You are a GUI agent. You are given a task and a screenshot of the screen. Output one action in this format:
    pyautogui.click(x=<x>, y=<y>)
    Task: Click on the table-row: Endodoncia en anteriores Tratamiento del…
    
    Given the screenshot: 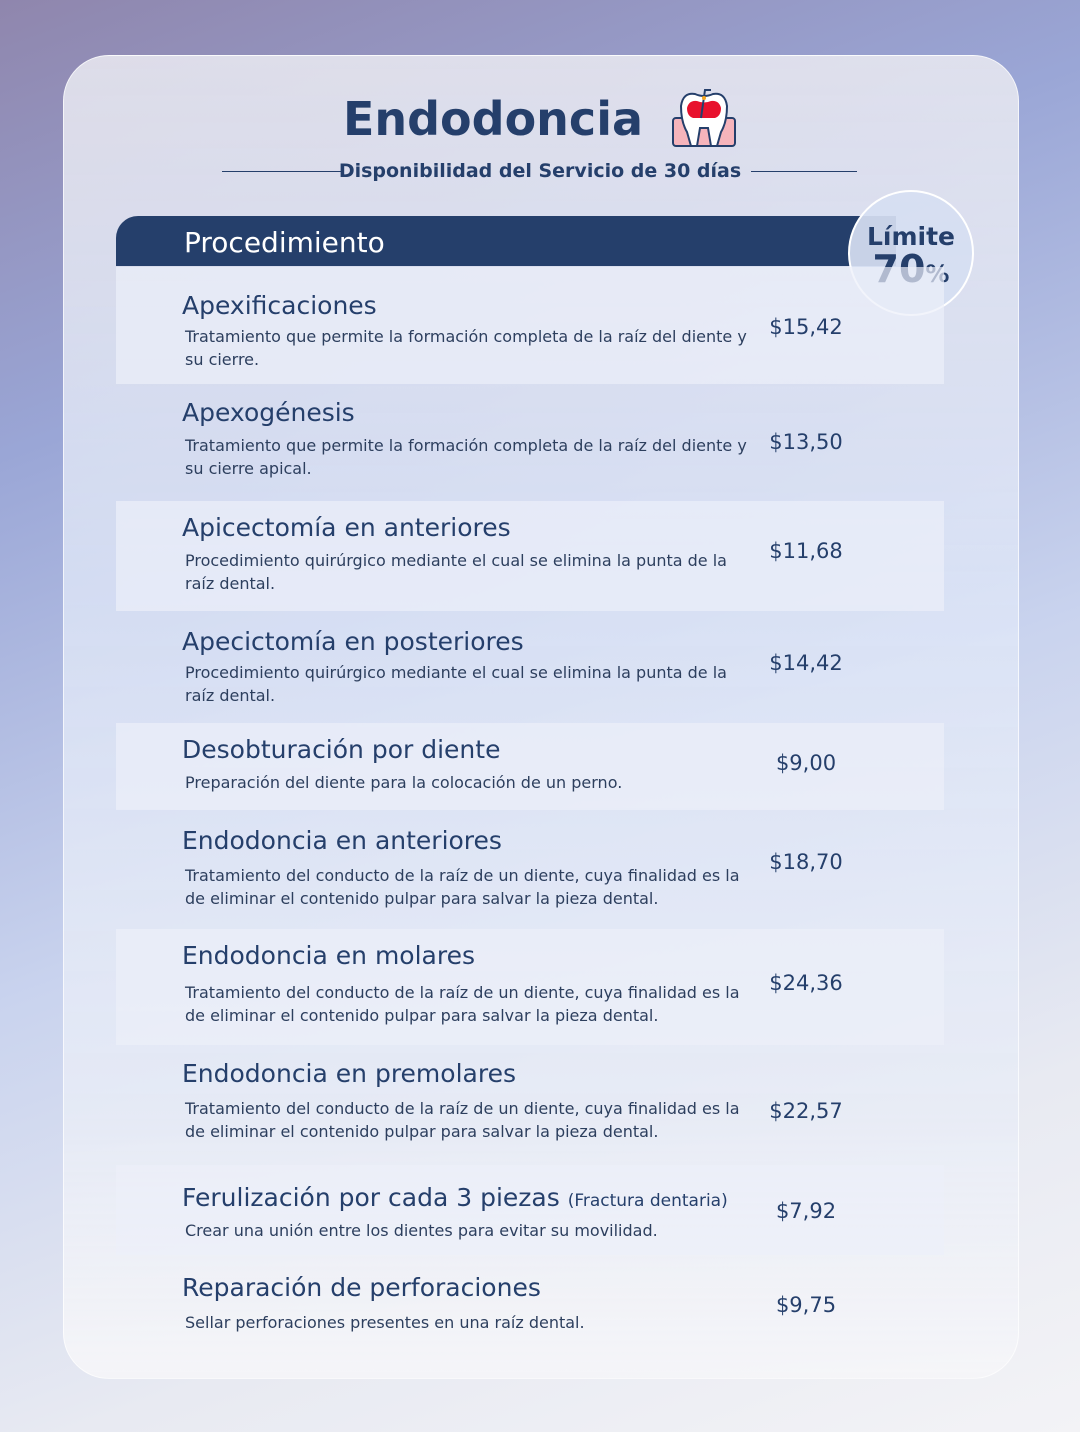 What is the action you would take?
    pyautogui.click(x=530, y=869)
    